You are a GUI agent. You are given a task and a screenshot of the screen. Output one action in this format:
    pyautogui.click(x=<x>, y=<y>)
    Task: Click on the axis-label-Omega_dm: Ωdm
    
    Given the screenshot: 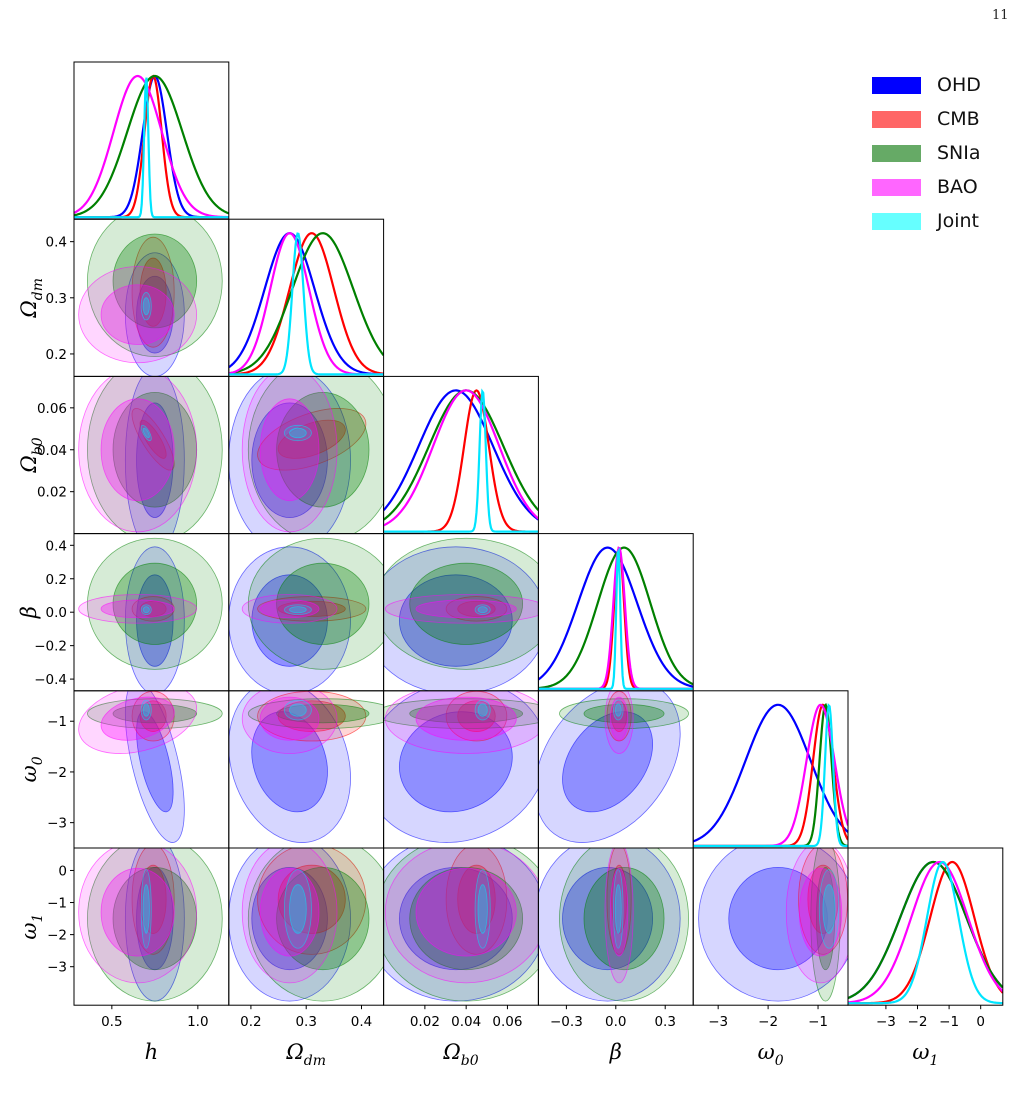 What is the action you would take?
    pyautogui.click(x=31, y=298)
    